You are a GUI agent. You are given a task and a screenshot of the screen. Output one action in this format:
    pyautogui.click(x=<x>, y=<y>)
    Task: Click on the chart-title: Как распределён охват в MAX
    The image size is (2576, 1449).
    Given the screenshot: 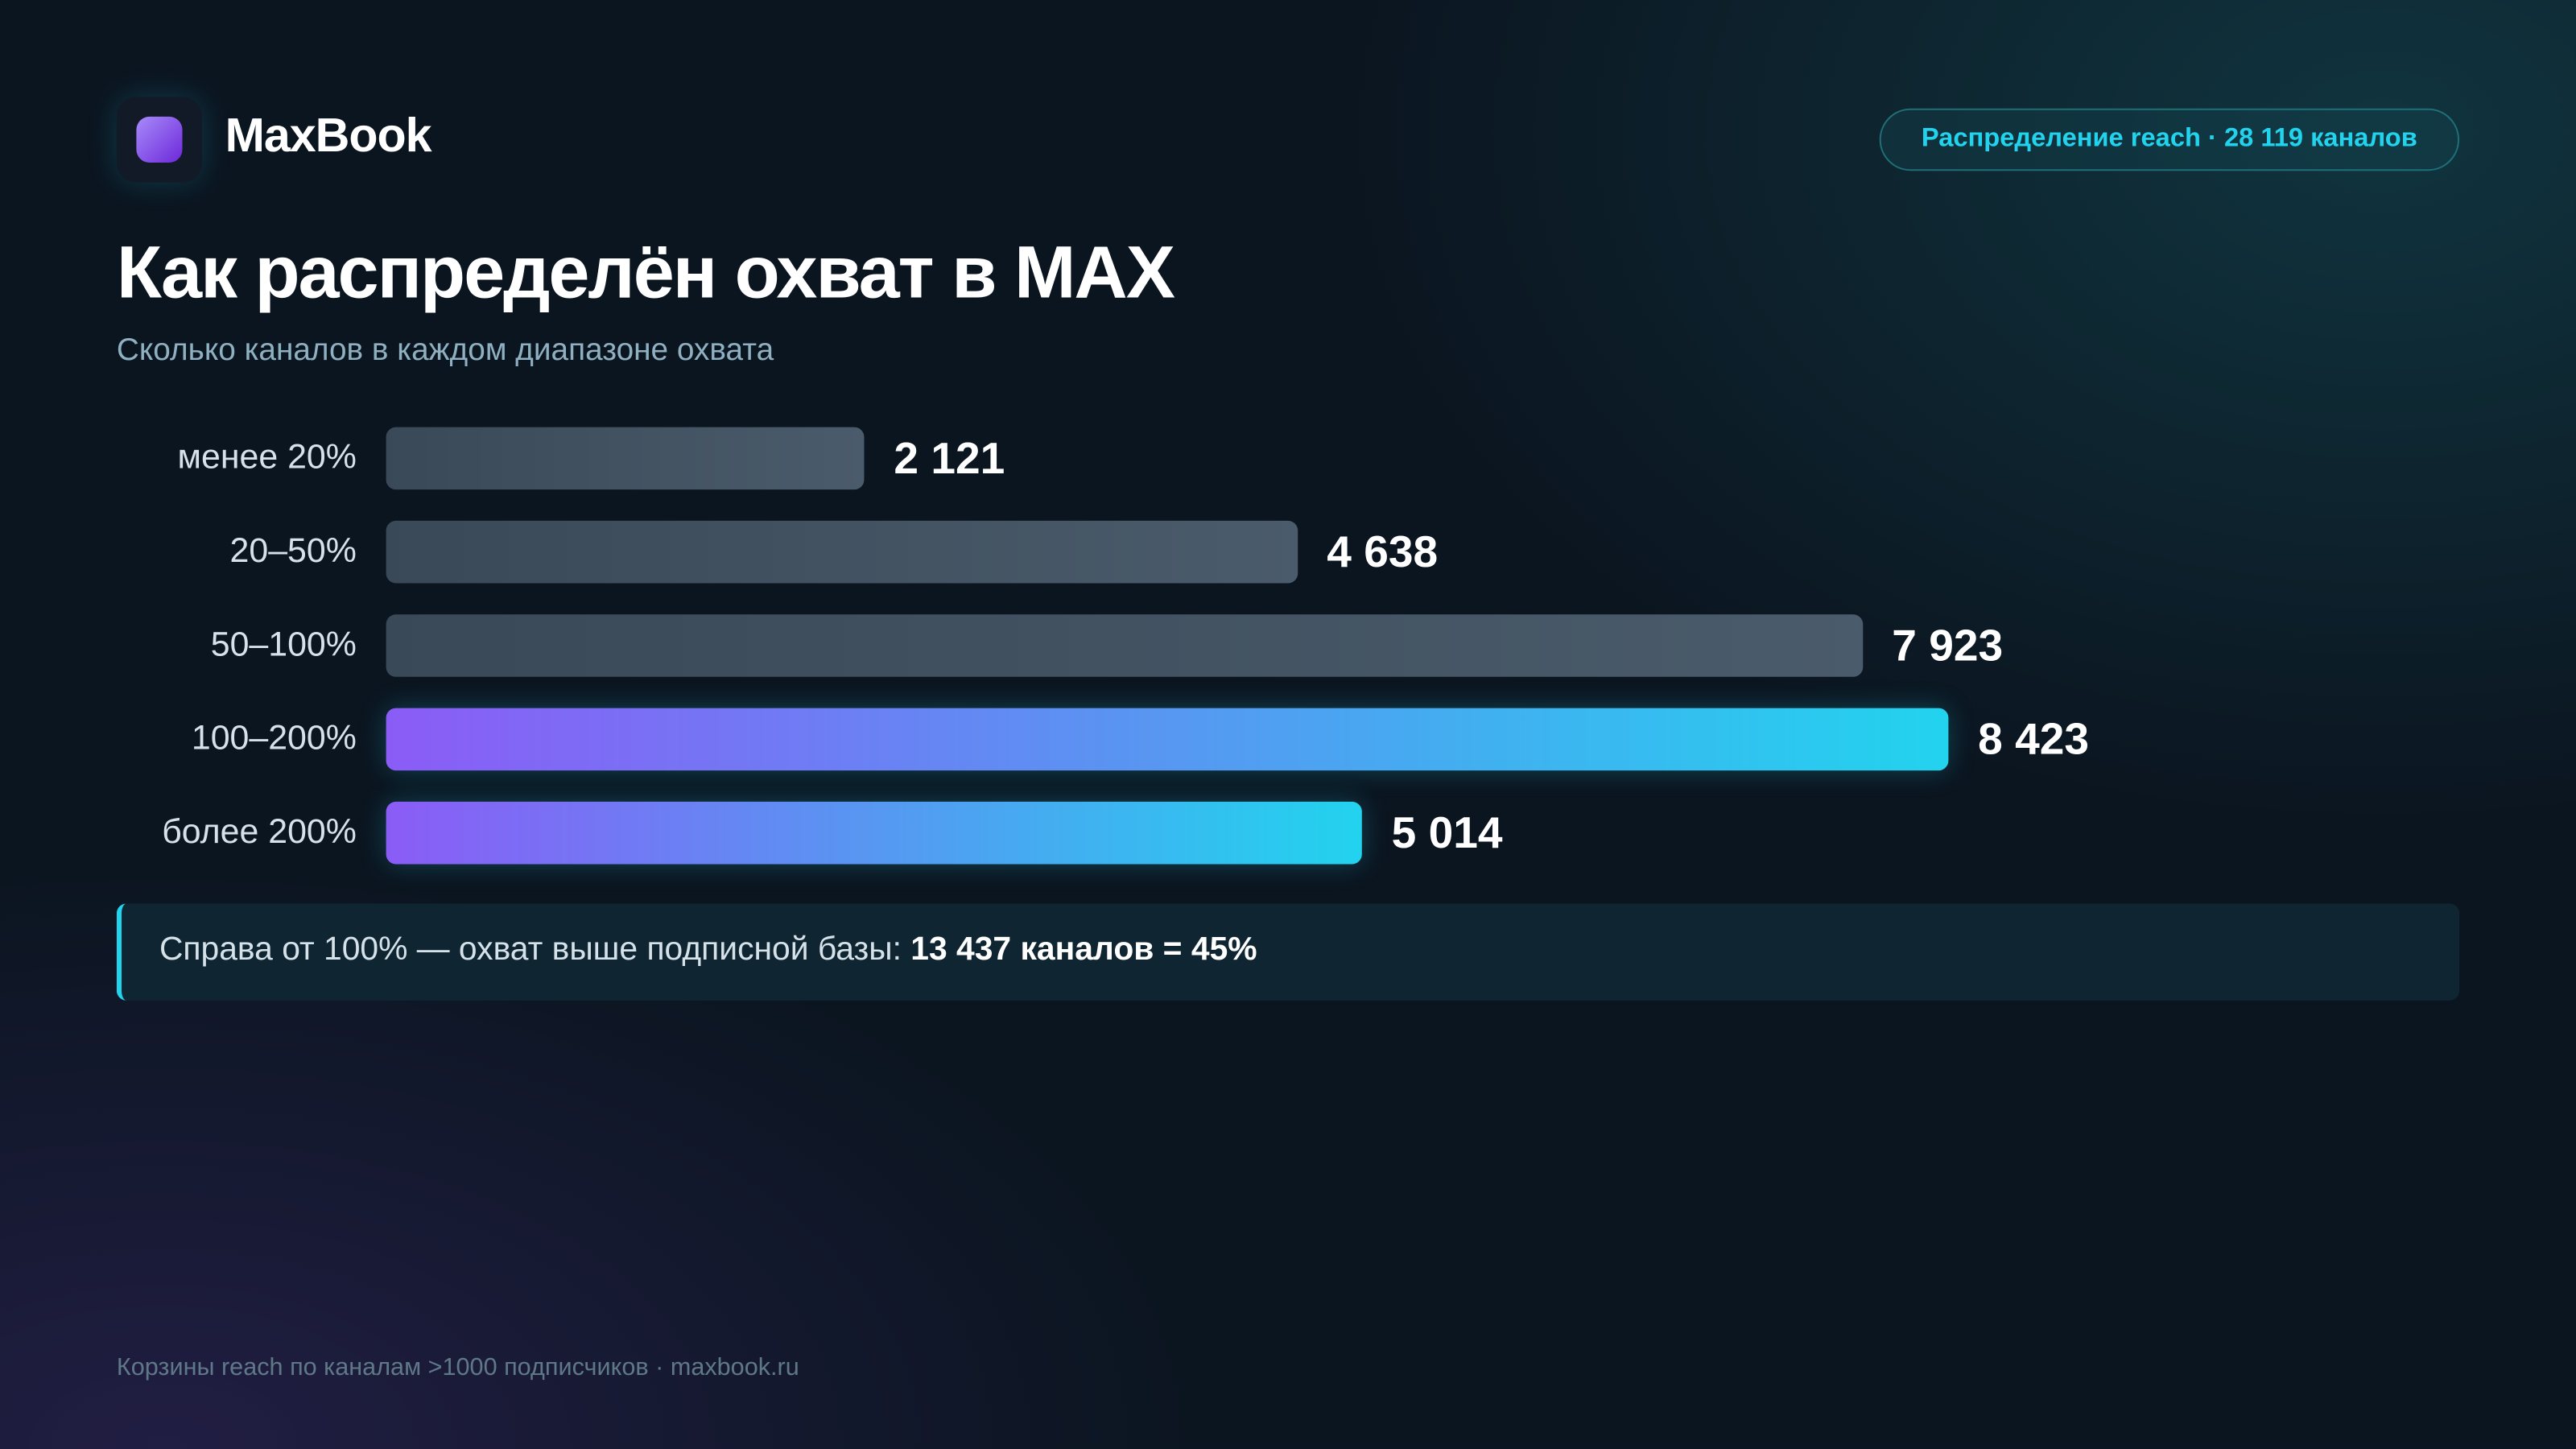 What is the action you would take?
    pyautogui.click(x=645, y=271)
    